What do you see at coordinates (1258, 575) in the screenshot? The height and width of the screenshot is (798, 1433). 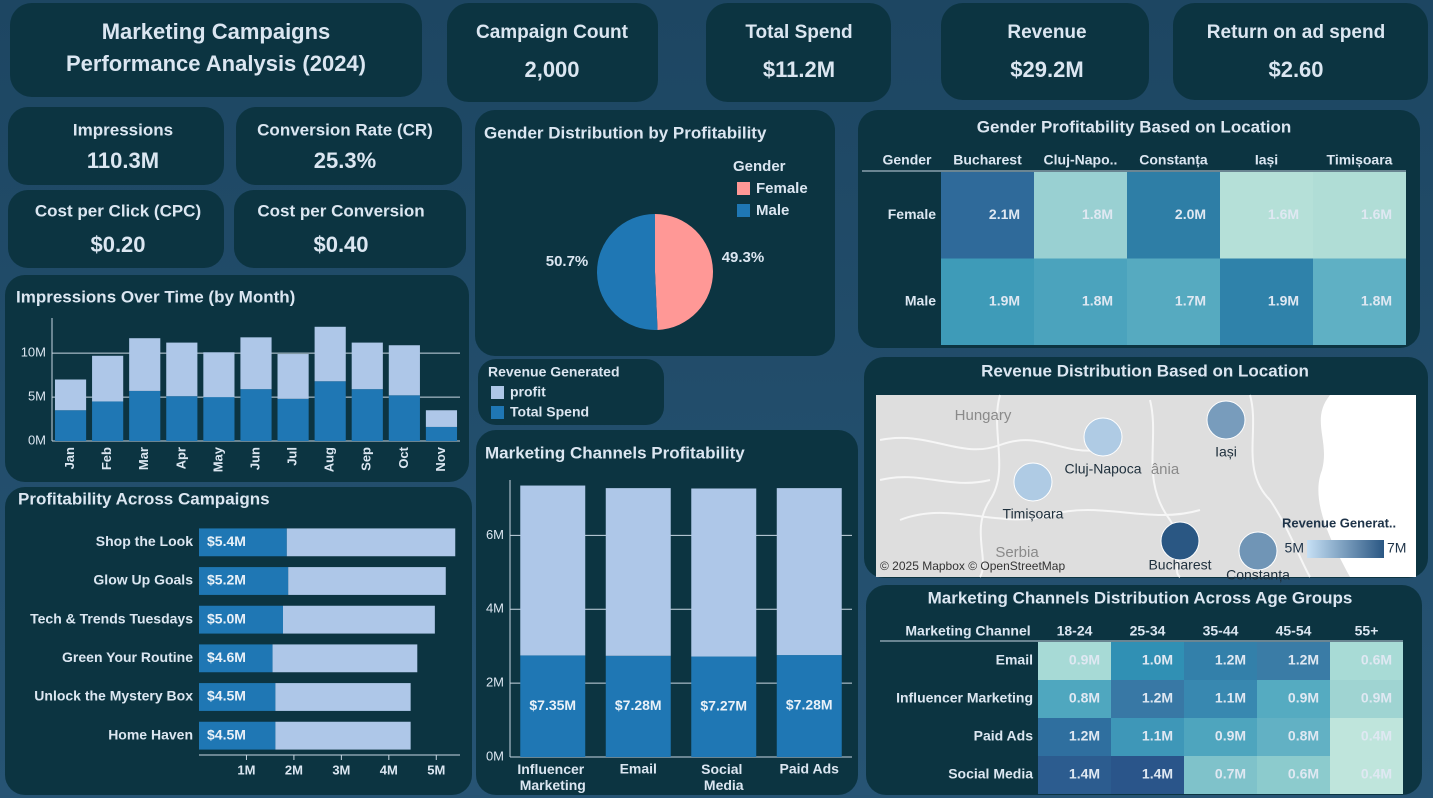 I see `location-label: Constanța` at bounding box center [1258, 575].